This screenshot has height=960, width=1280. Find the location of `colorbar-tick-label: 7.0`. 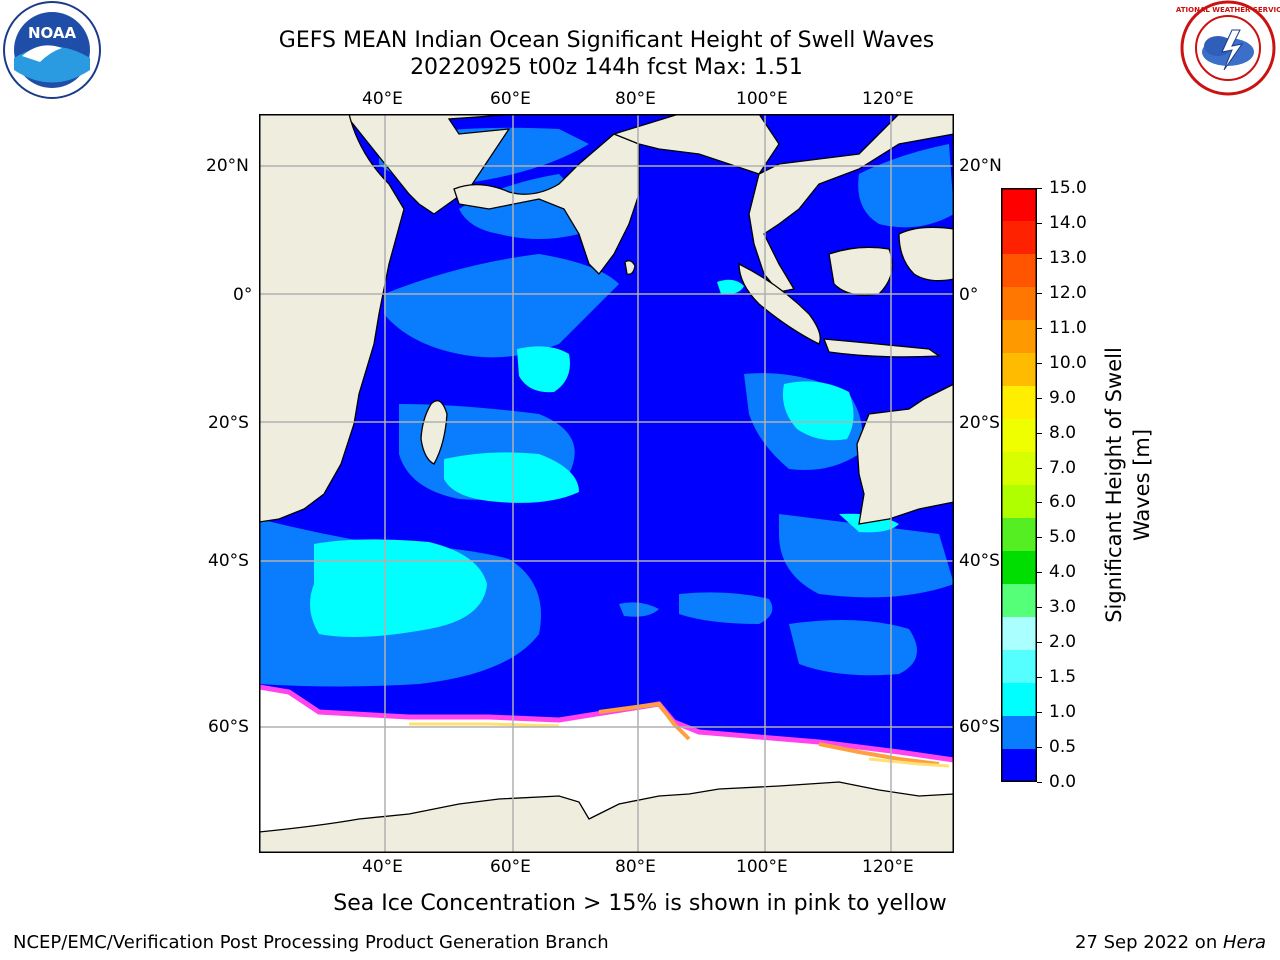

colorbar-tick-label: 7.0 is located at coordinates (1063, 467).